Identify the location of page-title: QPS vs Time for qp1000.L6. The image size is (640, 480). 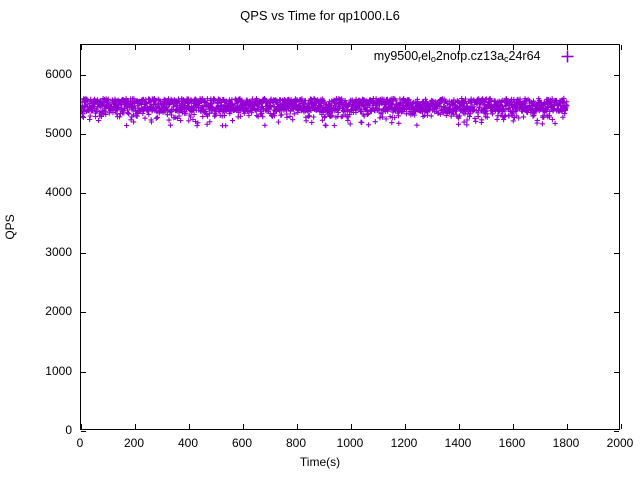
(320, 15).